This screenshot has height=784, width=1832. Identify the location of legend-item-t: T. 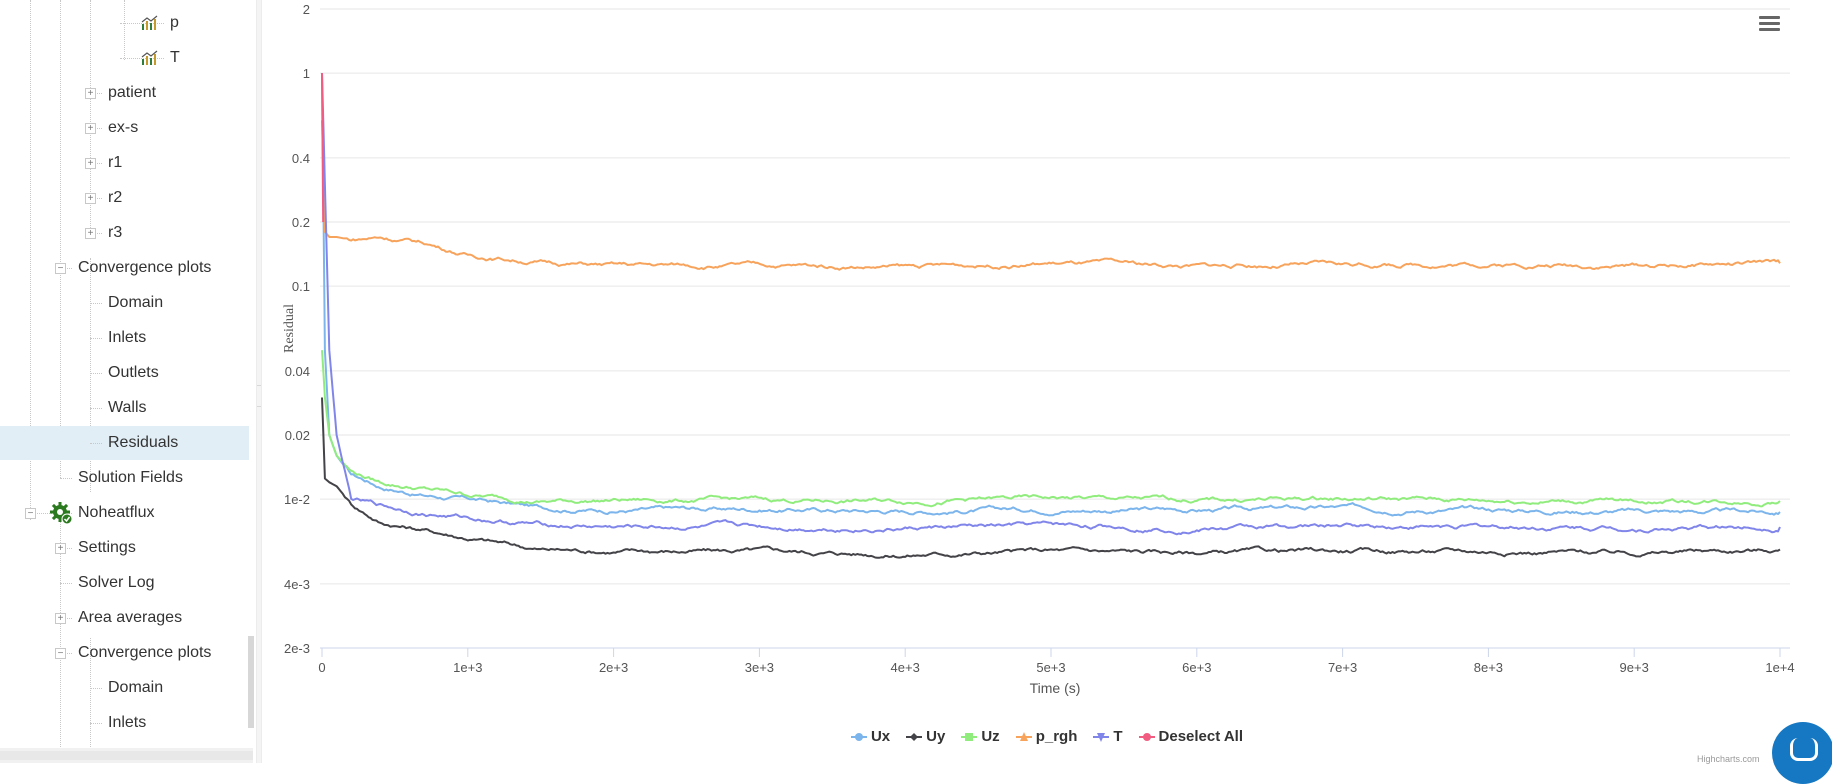
(1108, 736).